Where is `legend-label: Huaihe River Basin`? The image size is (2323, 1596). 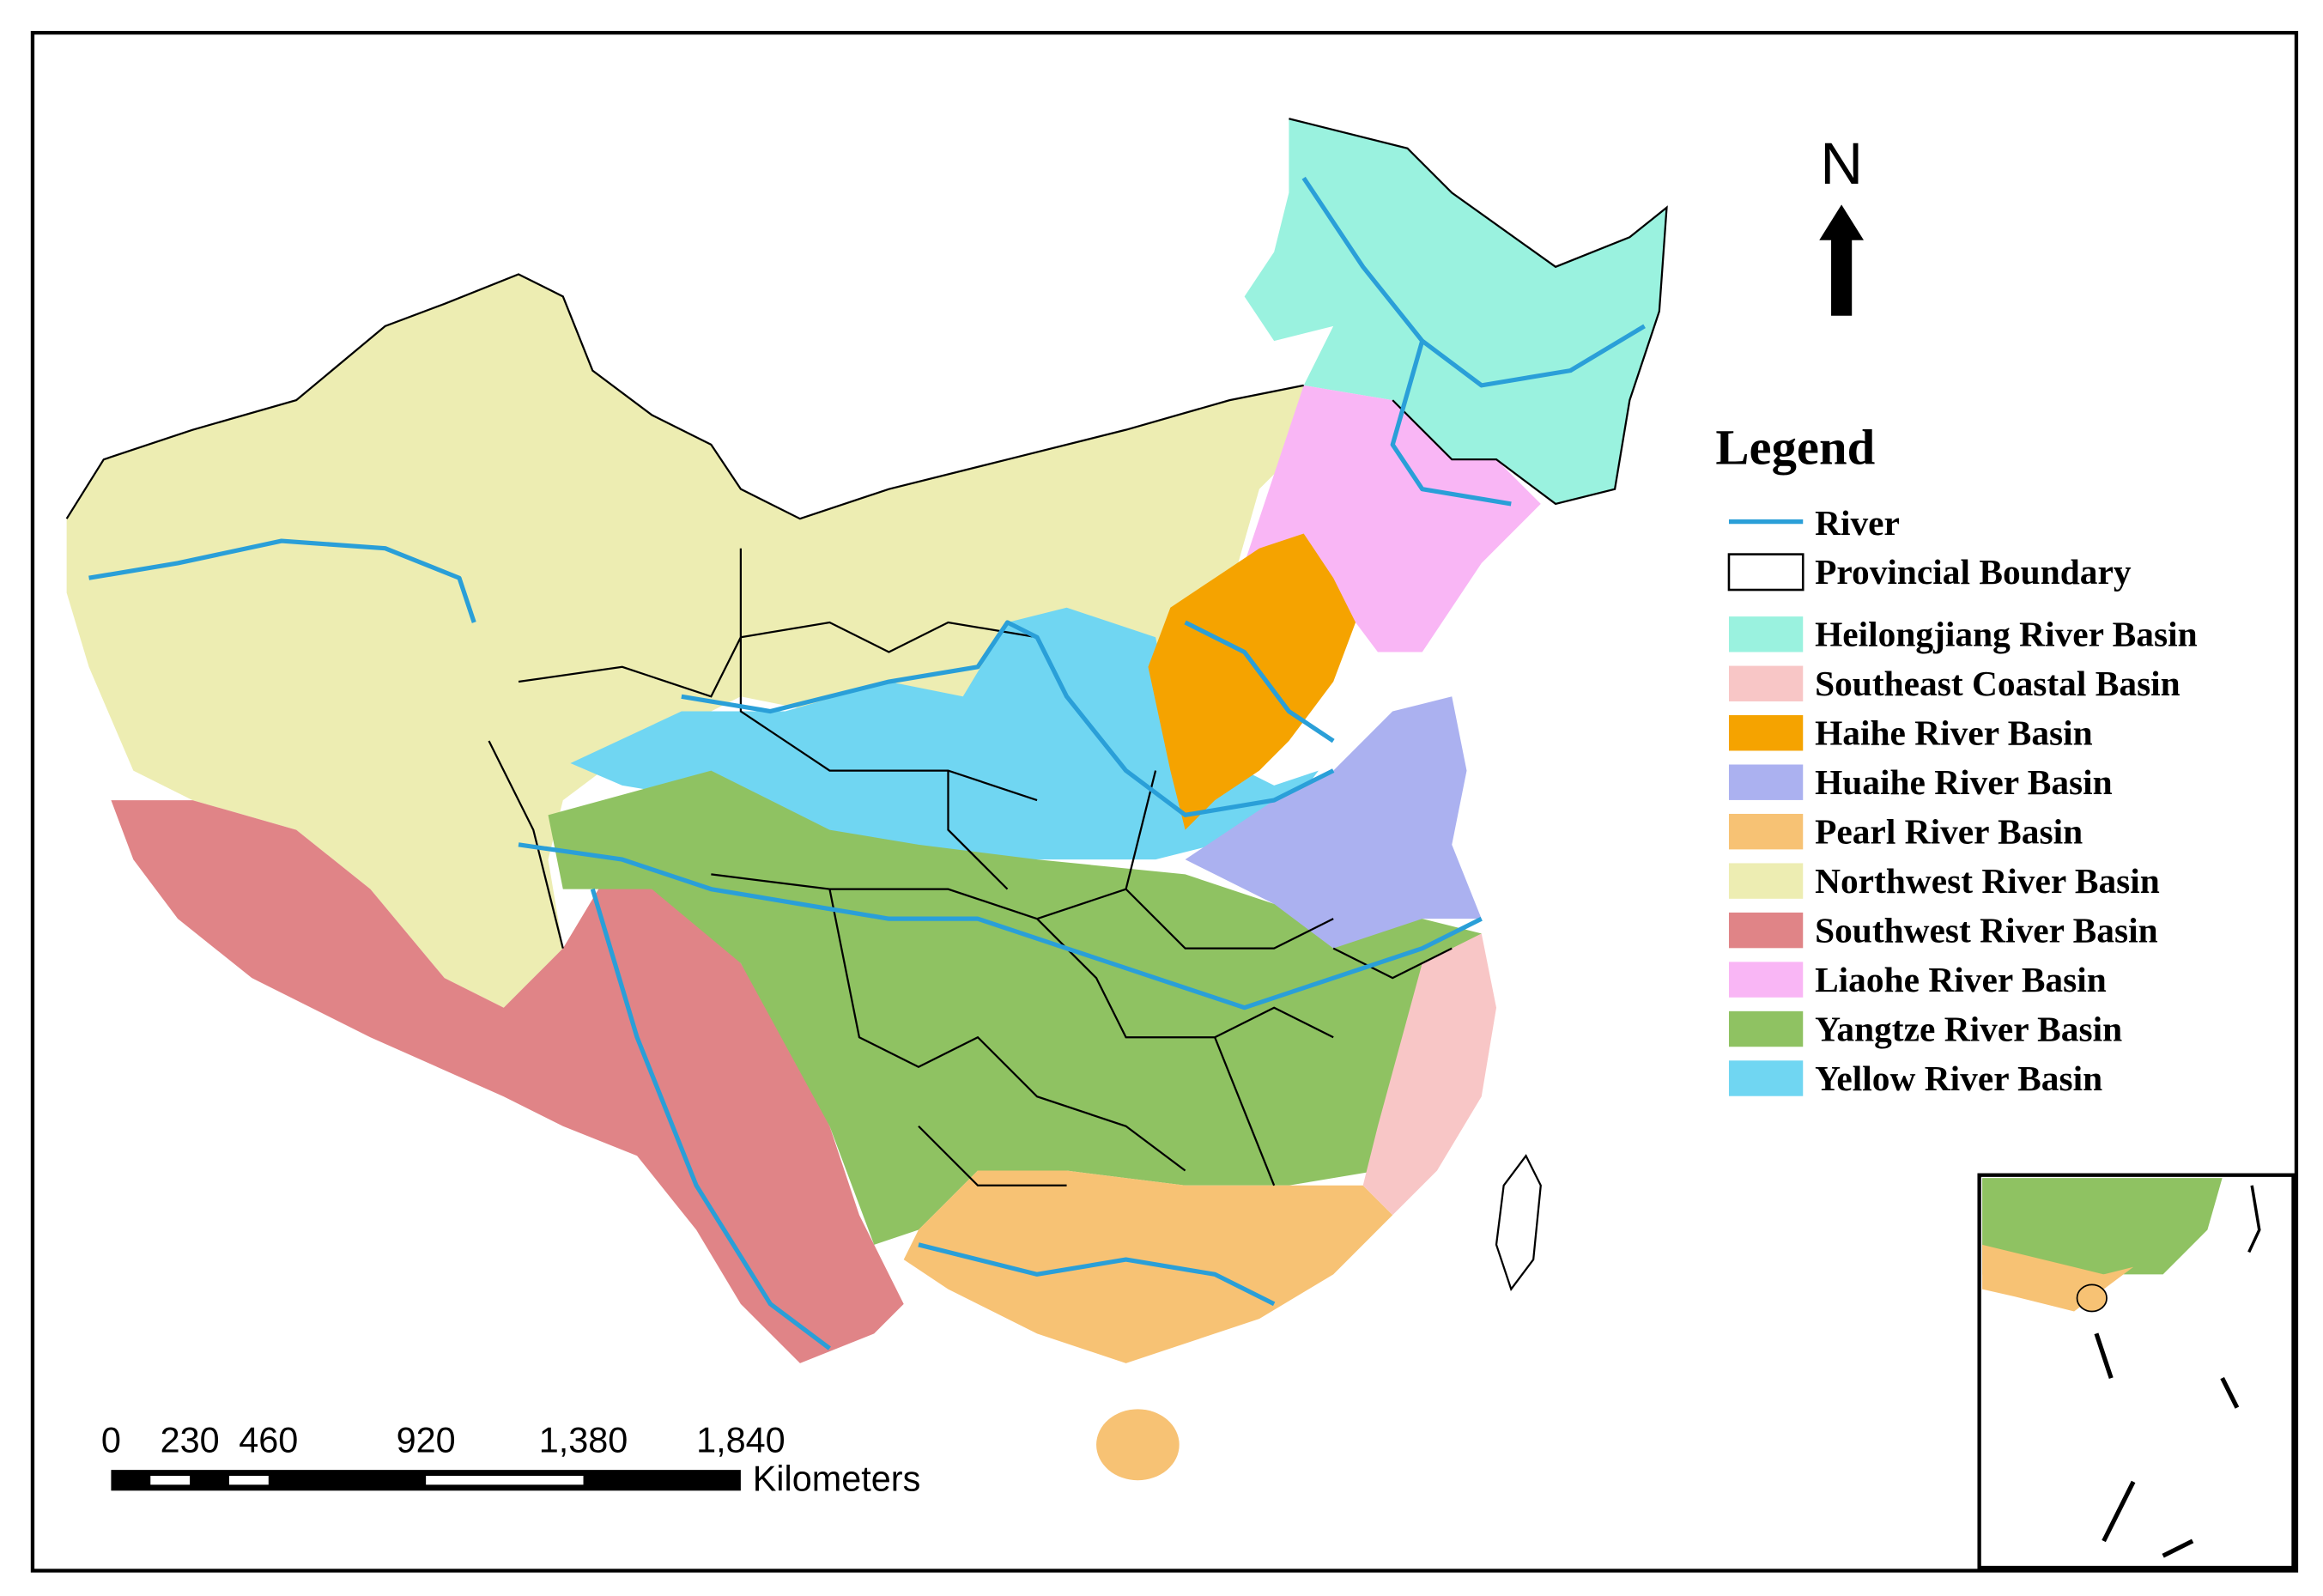
legend-label: Huaihe River Basin is located at coordinates (1964, 782).